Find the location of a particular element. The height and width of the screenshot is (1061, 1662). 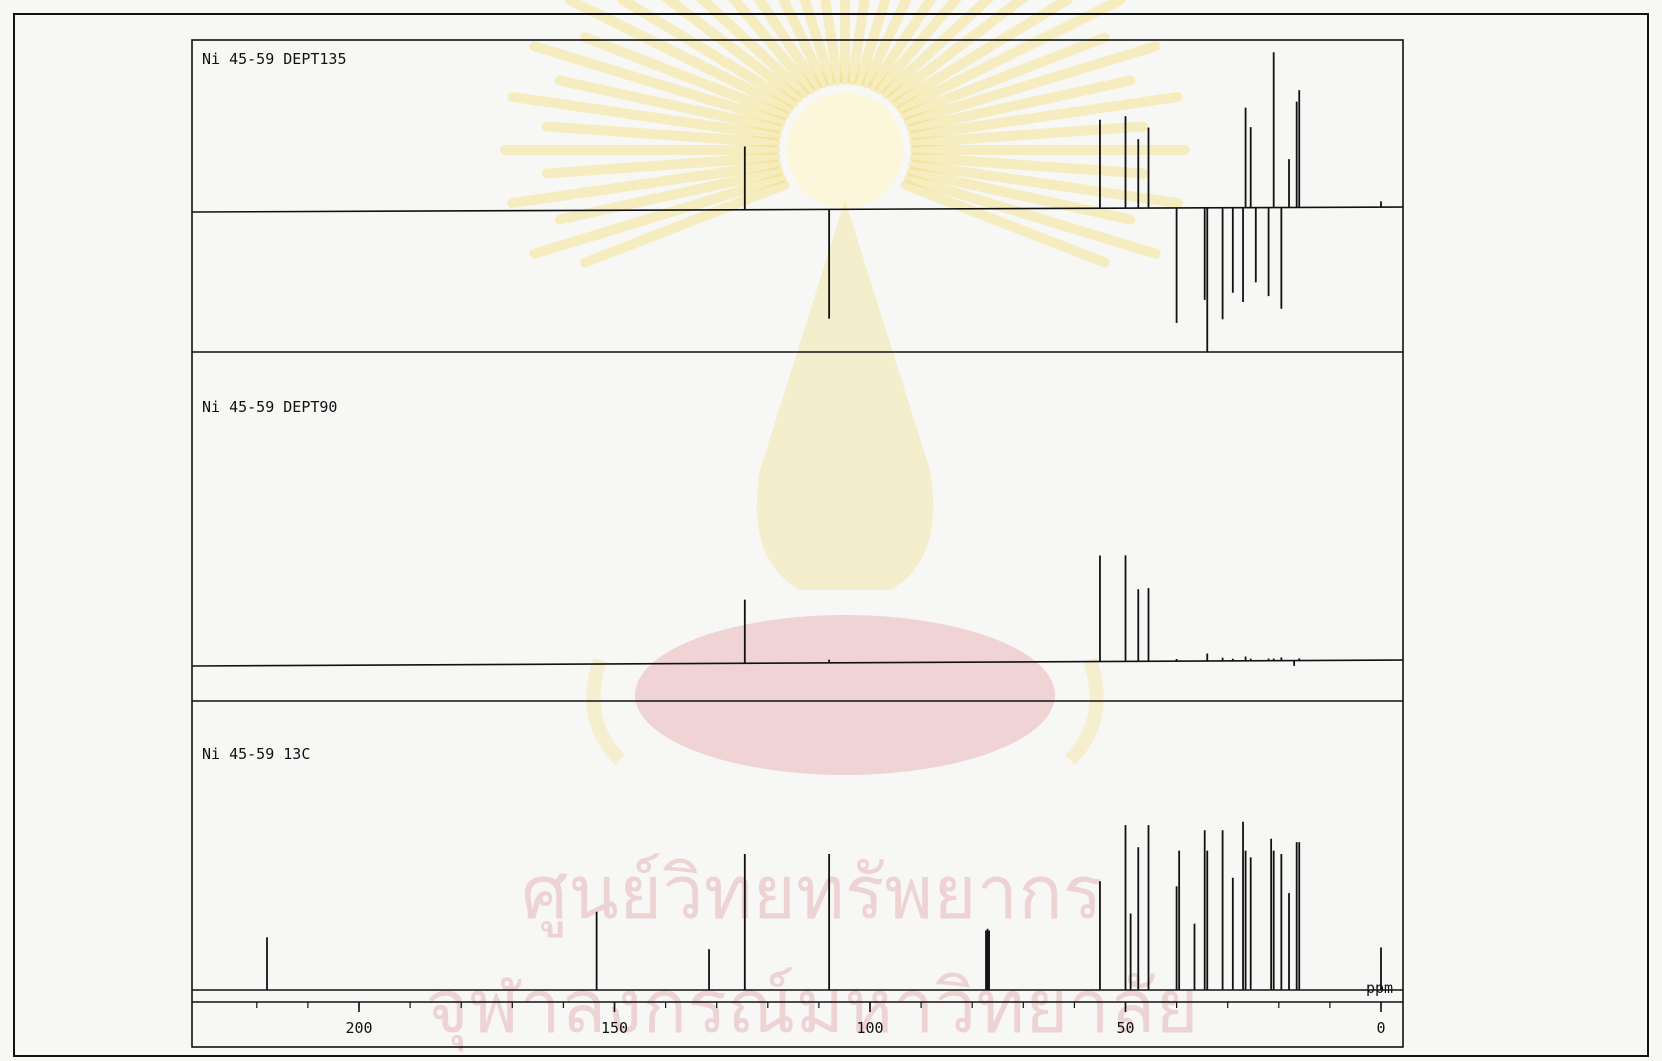

x-tick-label: 0 is located at coordinates (1380, 1028).